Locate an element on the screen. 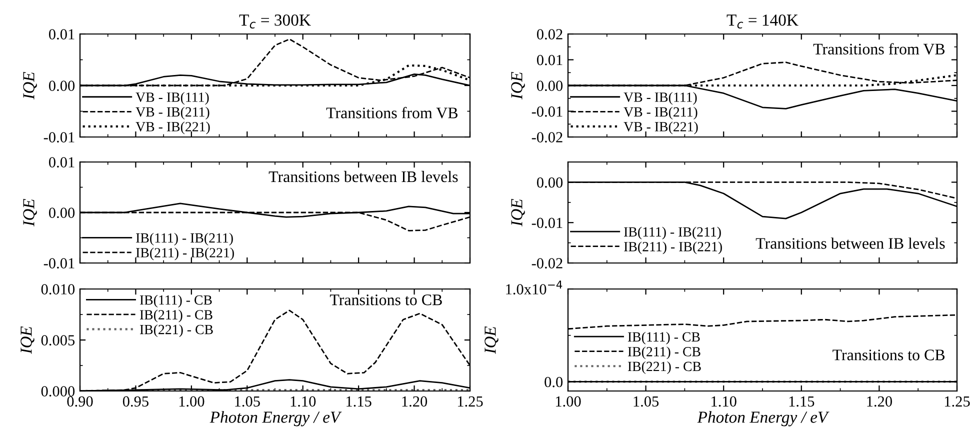  chart-title: T$_{c}$ = 140K is located at coordinates (762, 21).